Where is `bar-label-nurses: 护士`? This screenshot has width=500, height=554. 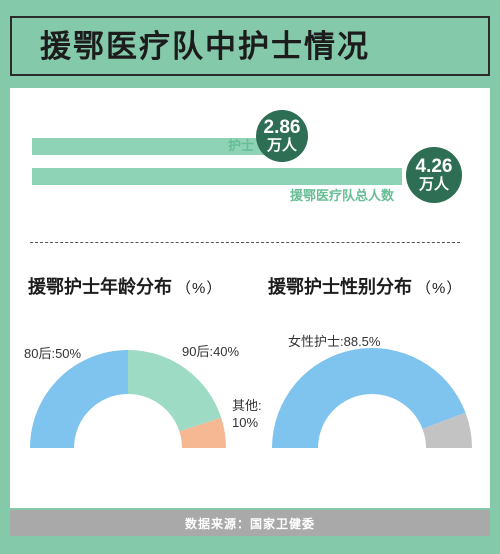 bar-label-nurses: 护士 is located at coordinates (241, 145).